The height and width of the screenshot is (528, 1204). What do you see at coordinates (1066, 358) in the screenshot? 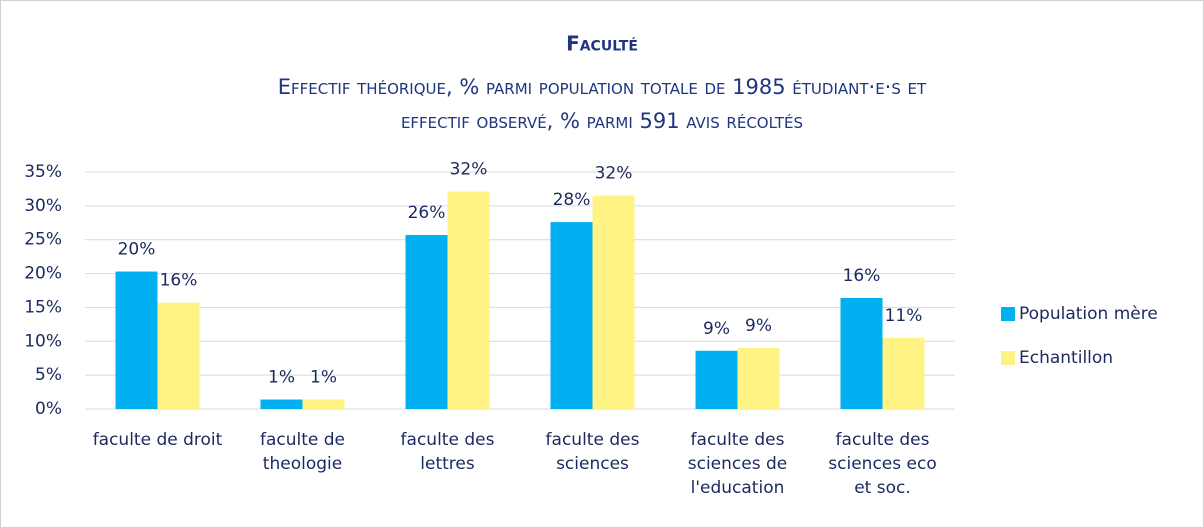
I see `legend-label: Echantillon` at bounding box center [1066, 358].